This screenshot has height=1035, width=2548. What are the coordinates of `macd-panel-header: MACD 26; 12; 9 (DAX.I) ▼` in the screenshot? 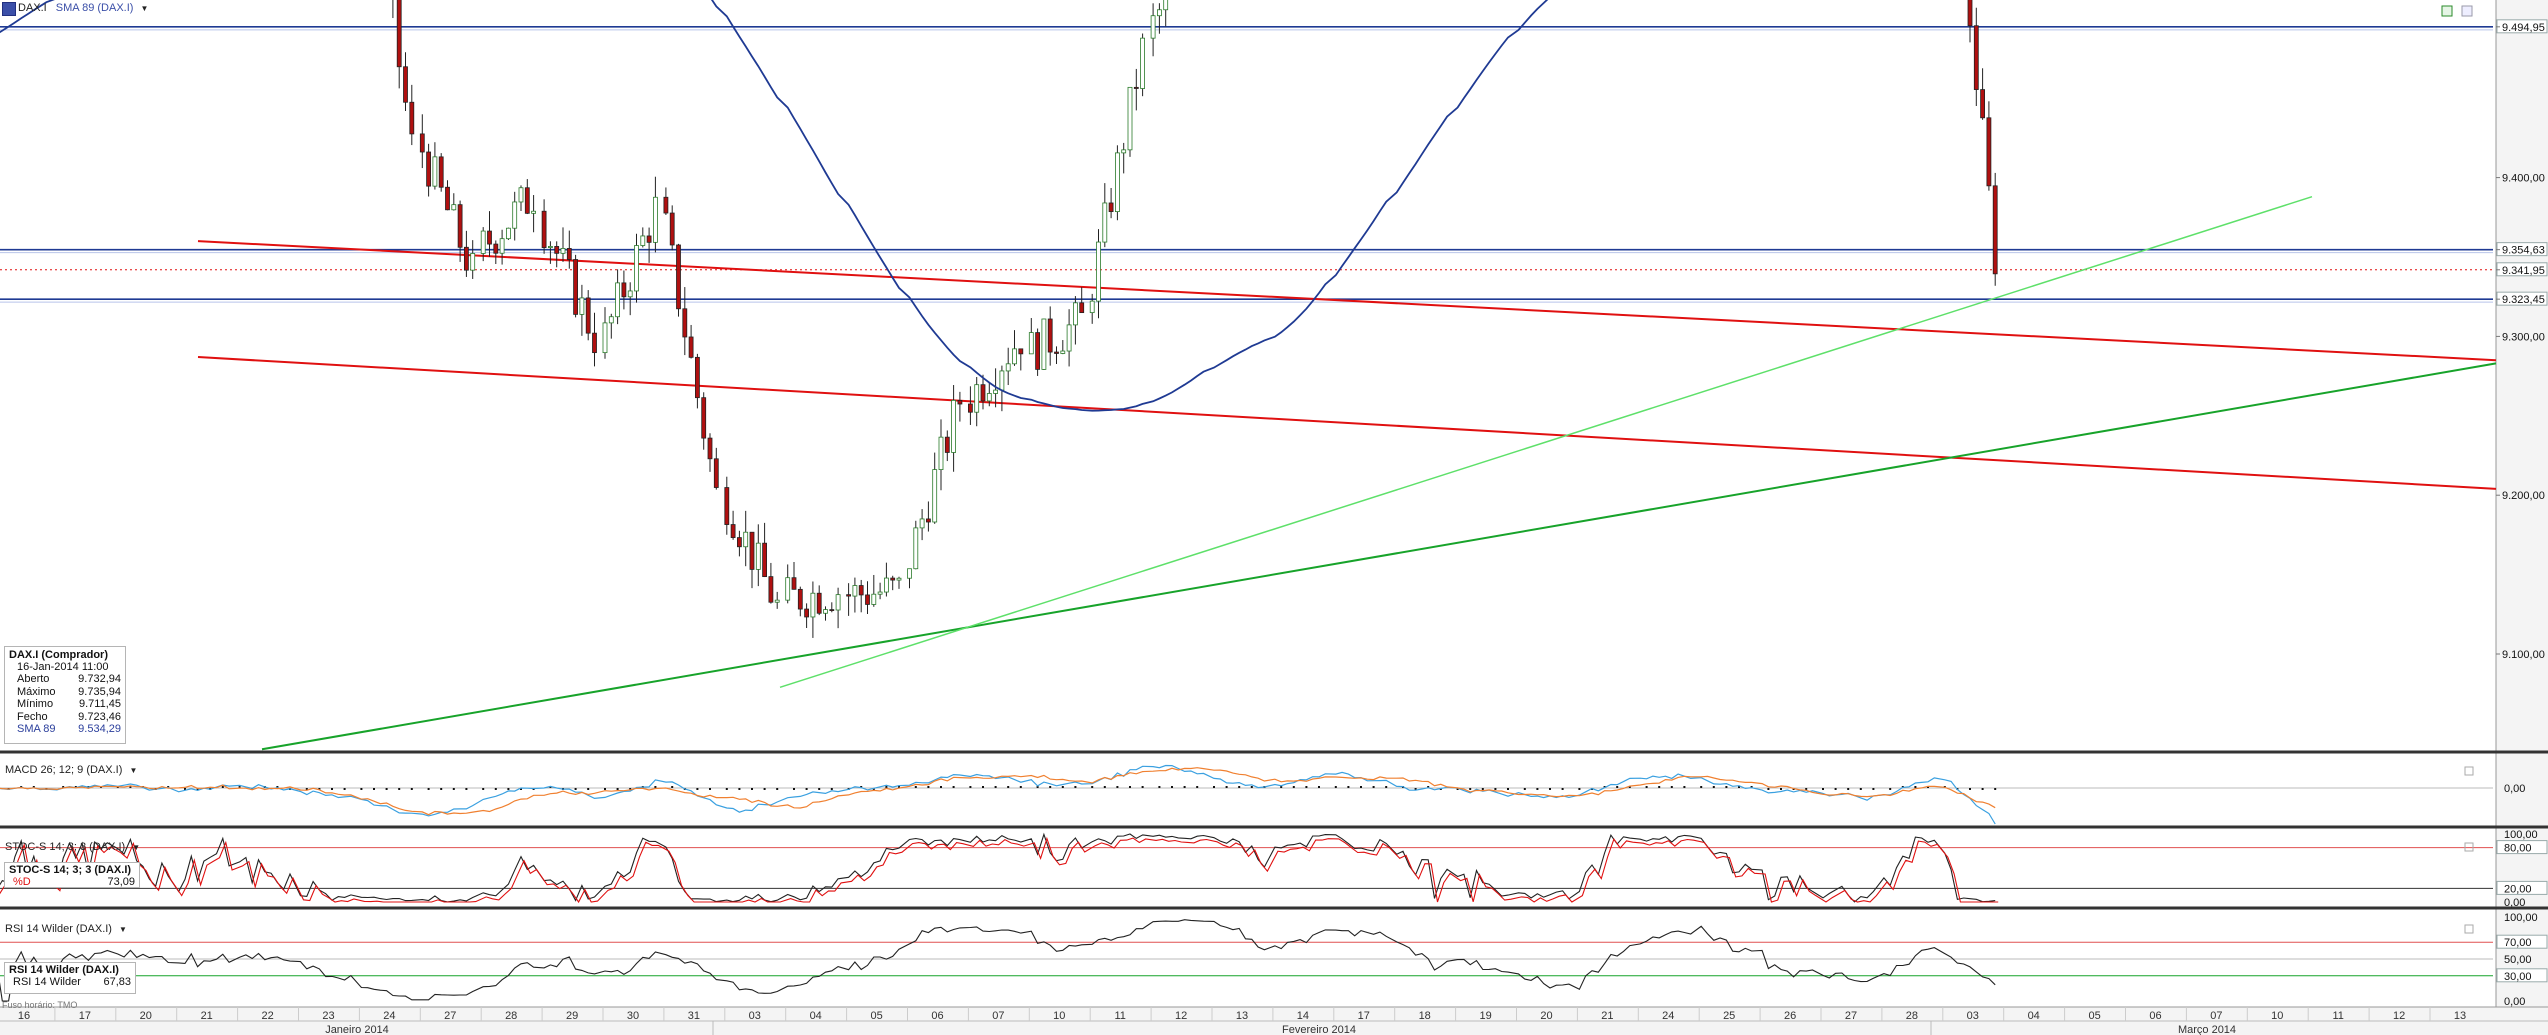 It's located at (71, 770).